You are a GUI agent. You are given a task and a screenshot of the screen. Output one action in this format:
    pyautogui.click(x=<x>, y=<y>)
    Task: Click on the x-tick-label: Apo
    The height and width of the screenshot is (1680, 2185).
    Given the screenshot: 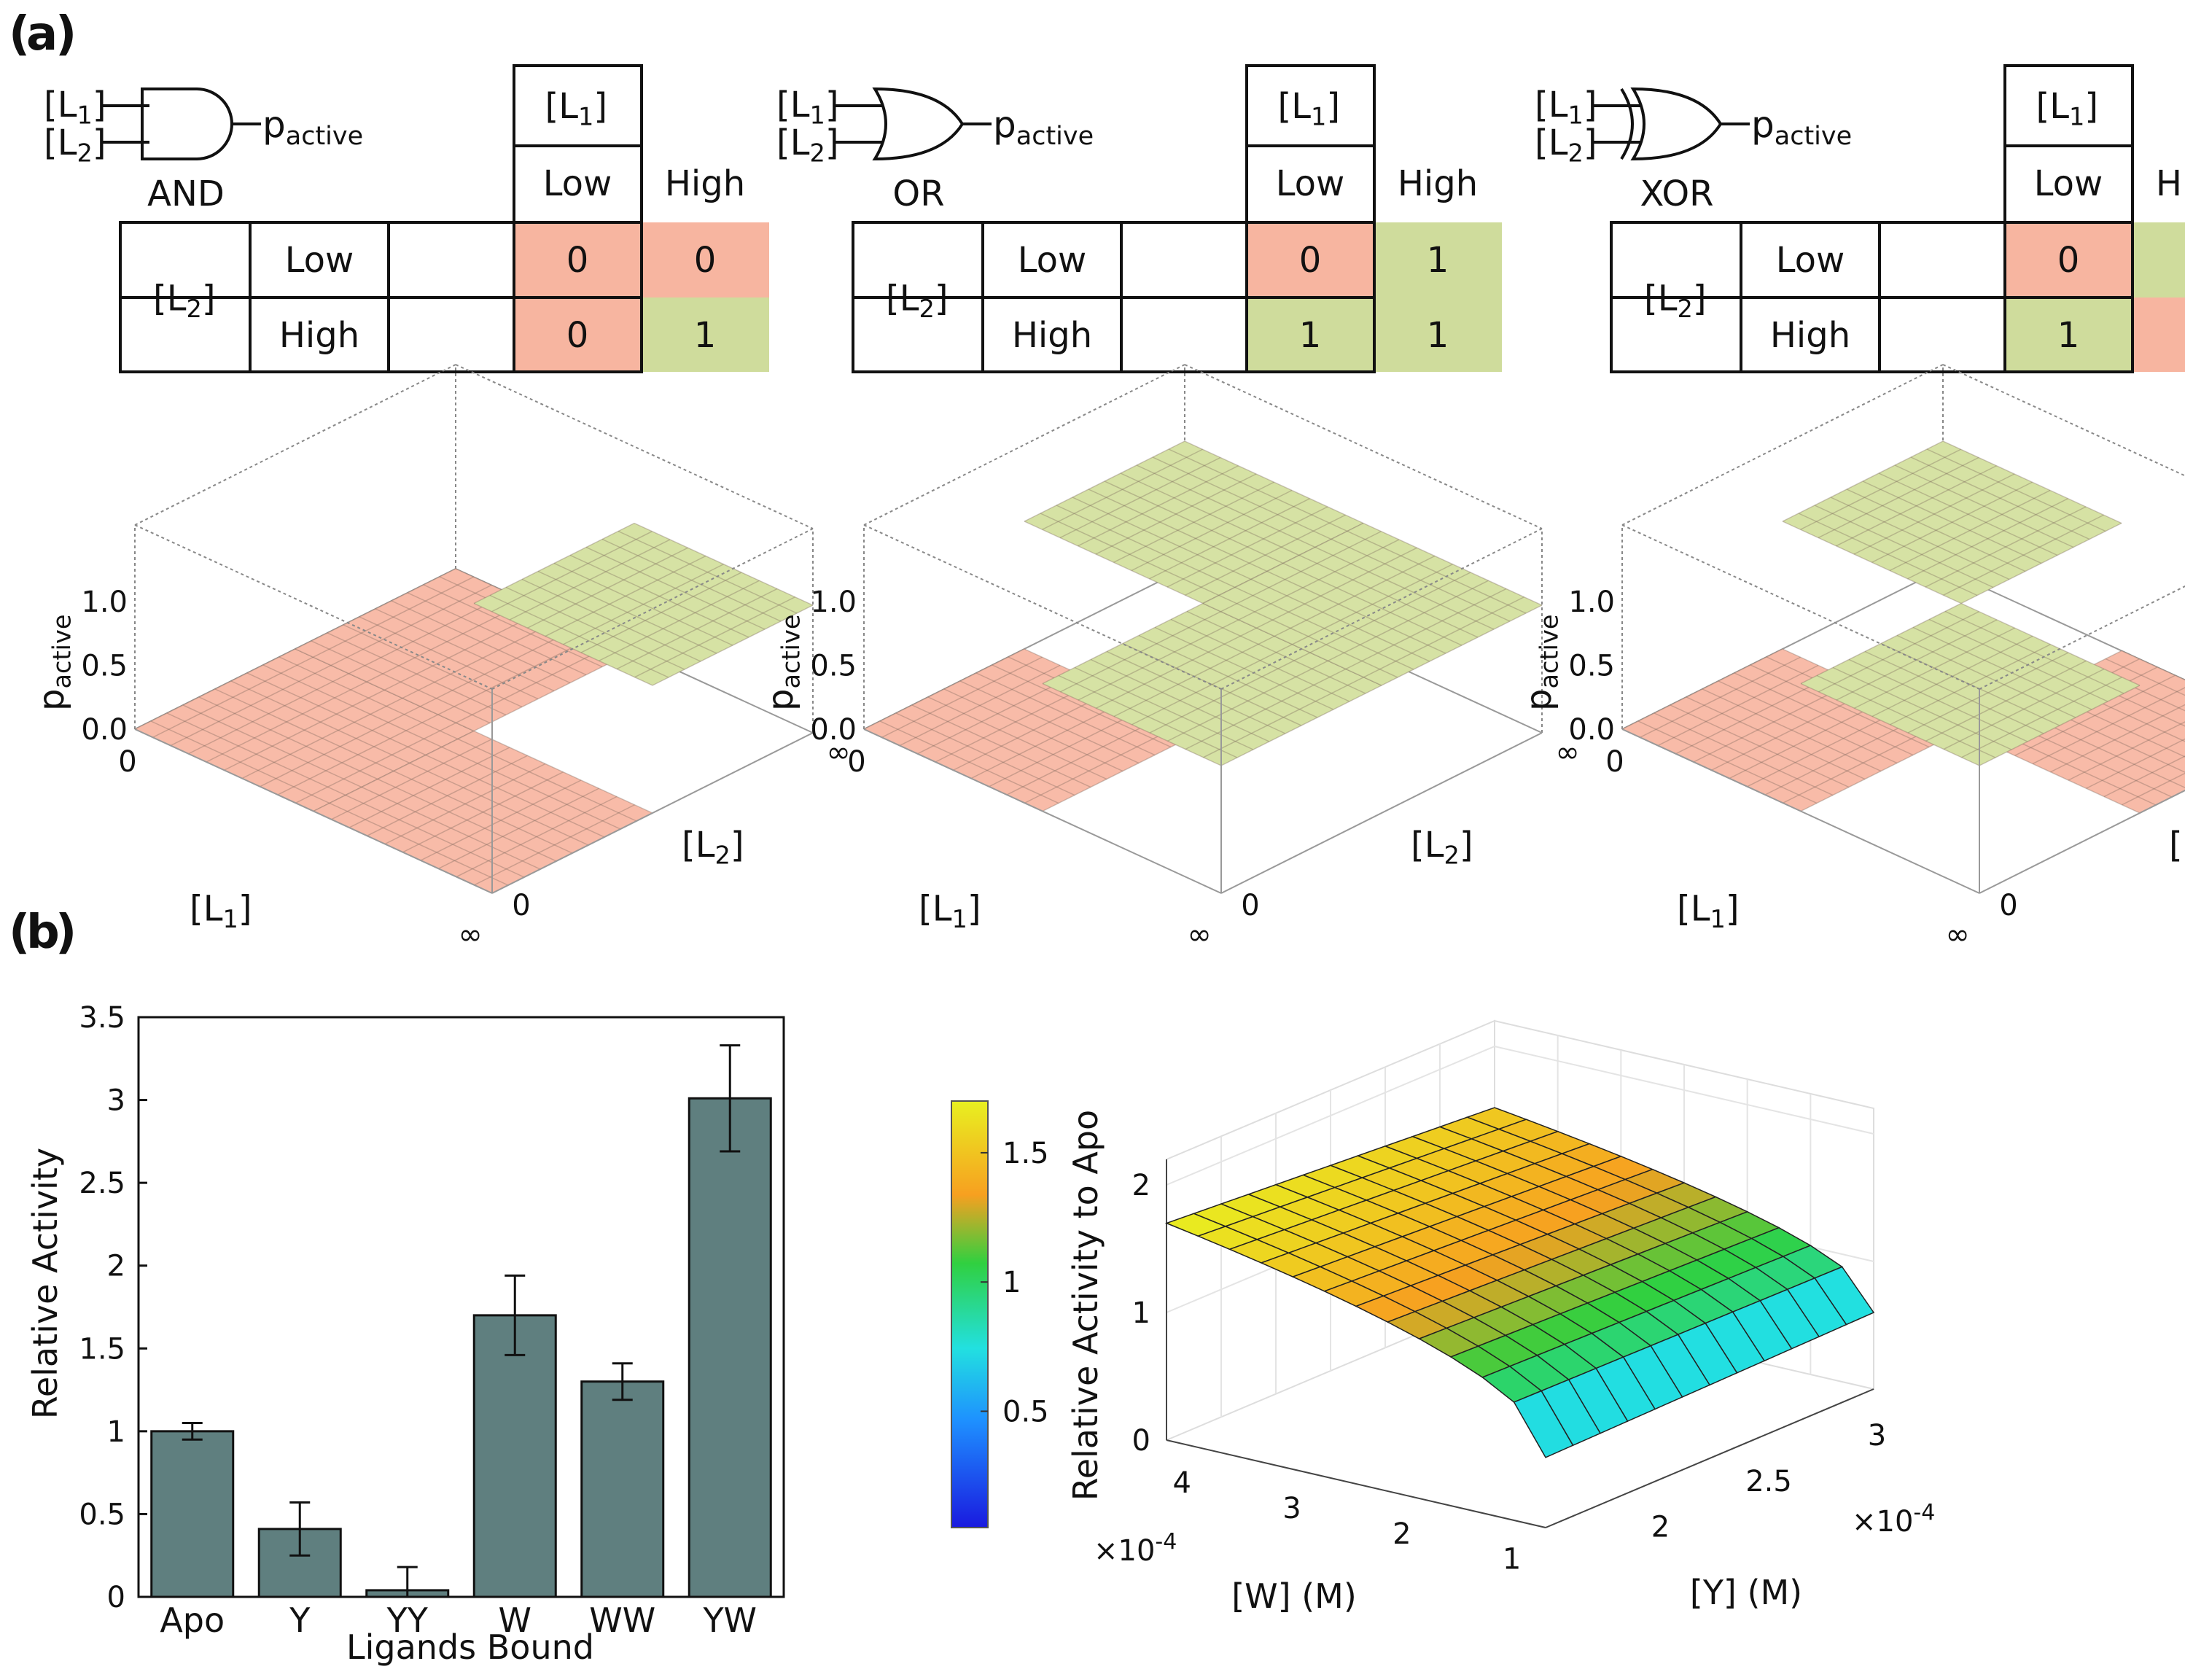 What is the action you would take?
    pyautogui.click(x=192, y=1620)
    